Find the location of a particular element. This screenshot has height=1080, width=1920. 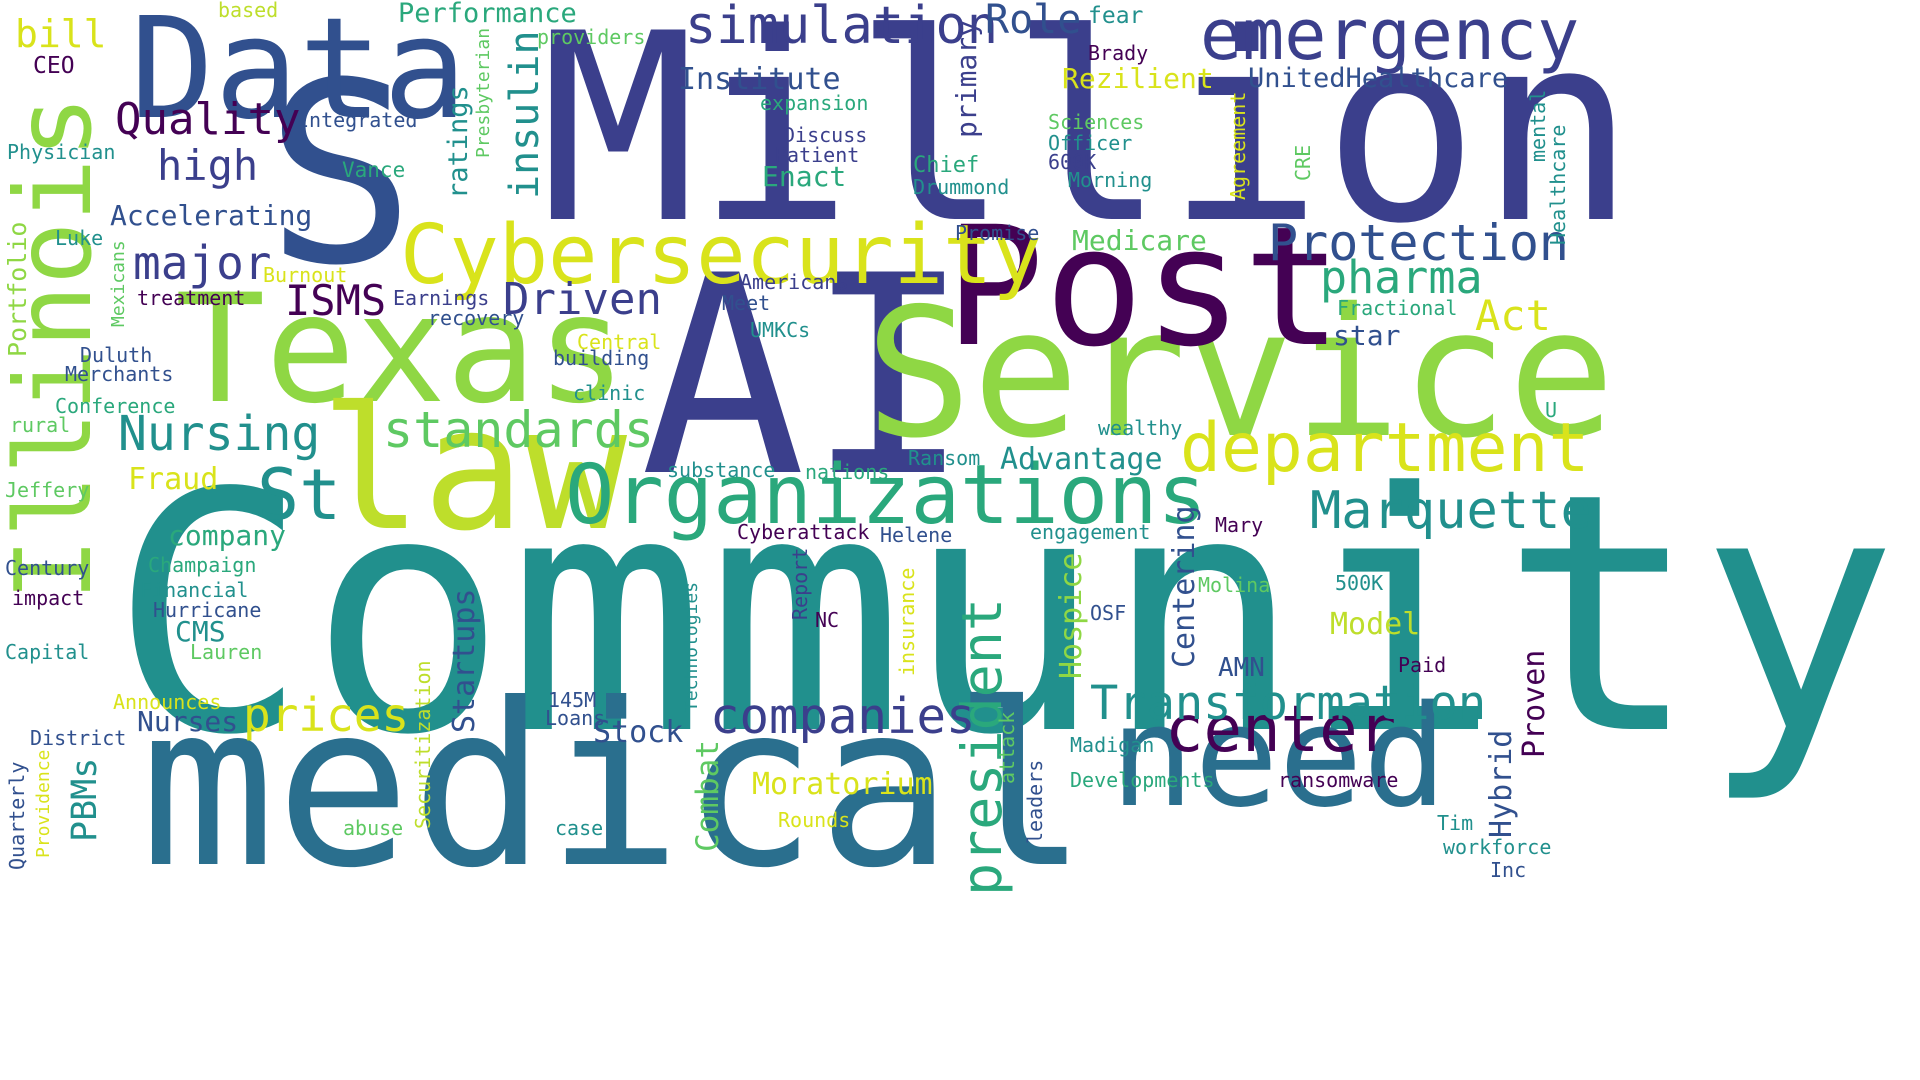

word-morning: Morning is located at coordinates (1110, 180).